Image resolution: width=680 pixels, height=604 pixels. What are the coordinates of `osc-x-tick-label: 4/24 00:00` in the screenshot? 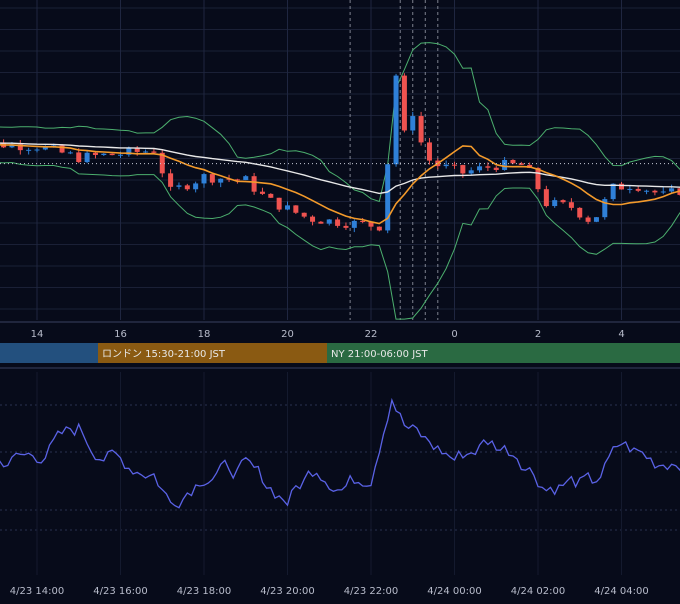 It's located at (454, 591).